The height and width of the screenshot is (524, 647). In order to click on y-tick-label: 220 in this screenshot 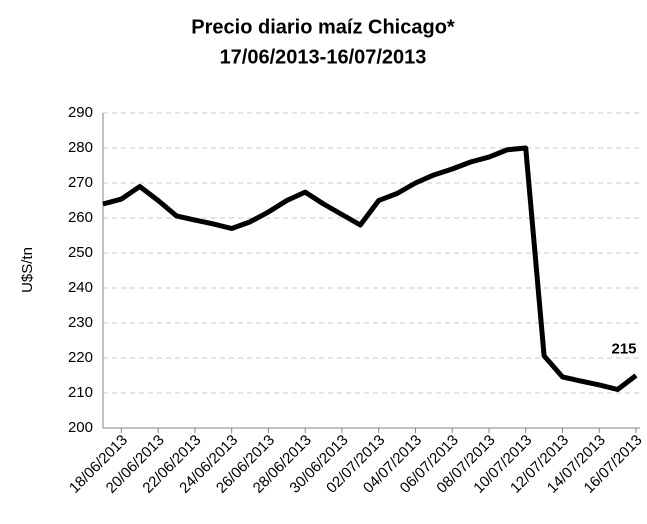, I will do `click(80, 357)`.